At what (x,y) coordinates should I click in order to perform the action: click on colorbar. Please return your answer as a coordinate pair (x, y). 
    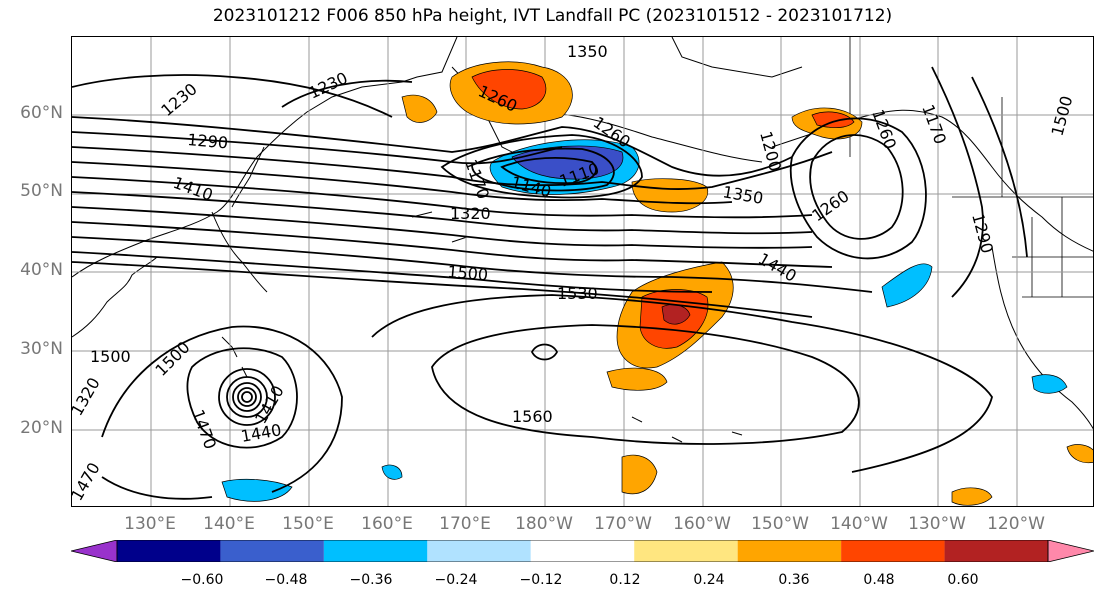
    Looking at the image, I should click on (582, 551).